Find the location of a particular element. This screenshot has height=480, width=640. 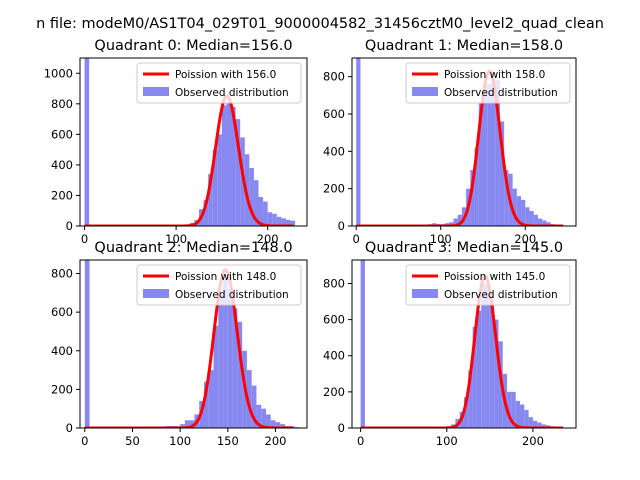

subplot-title: Quadrant 2: Median=148.0 is located at coordinates (193, 248).